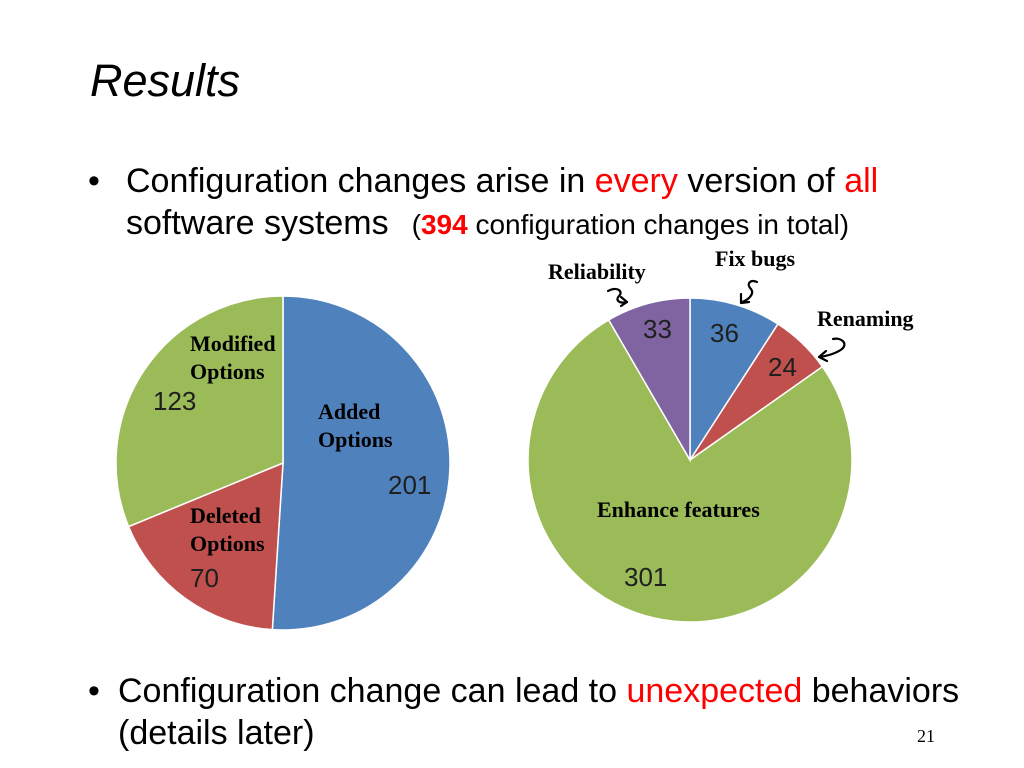 This screenshot has width=1024, height=768. Describe the element at coordinates (372, 691) in the screenshot. I see `bullet-2-text: Configuration change can lead to` at that location.